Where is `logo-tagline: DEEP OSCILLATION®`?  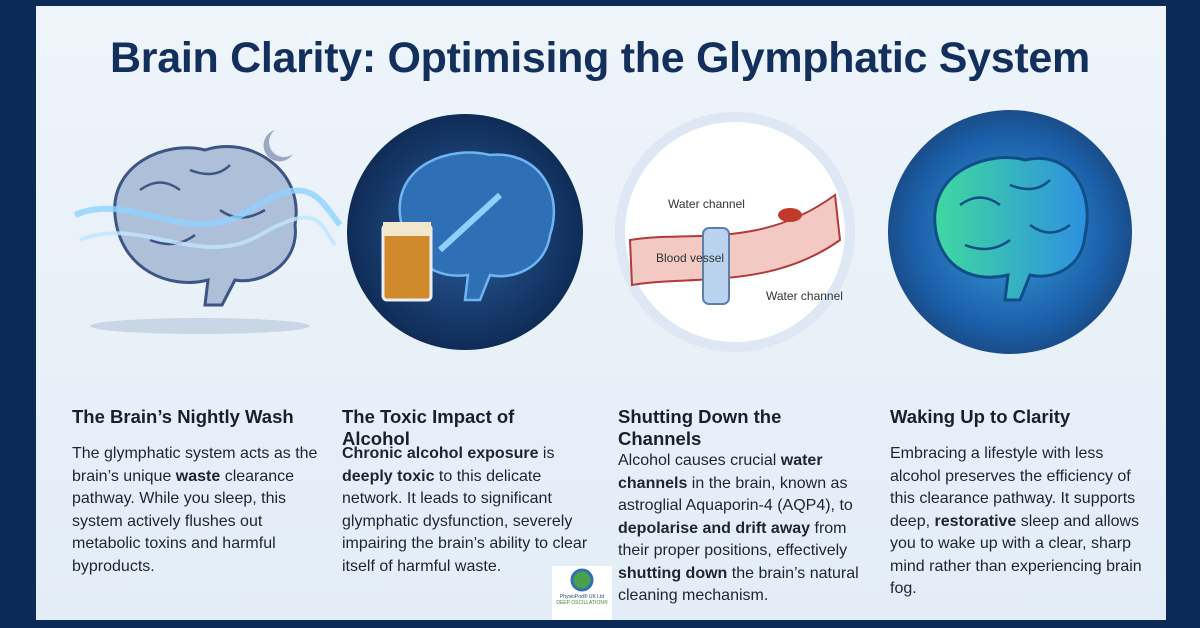
logo-tagline: DEEP OSCILLATION® is located at coordinates (582, 603).